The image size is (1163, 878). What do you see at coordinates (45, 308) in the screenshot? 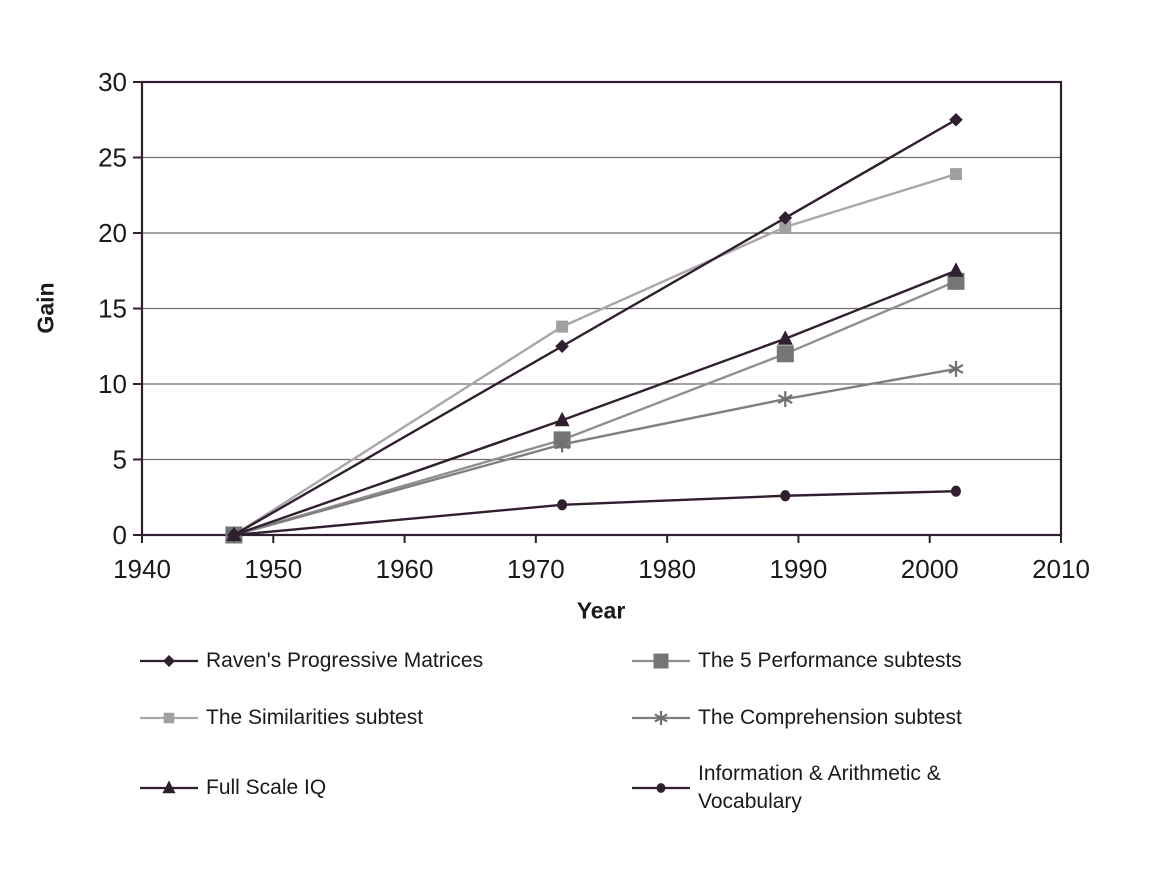
I see `y-axis-title: Gain` at bounding box center [45, 308].